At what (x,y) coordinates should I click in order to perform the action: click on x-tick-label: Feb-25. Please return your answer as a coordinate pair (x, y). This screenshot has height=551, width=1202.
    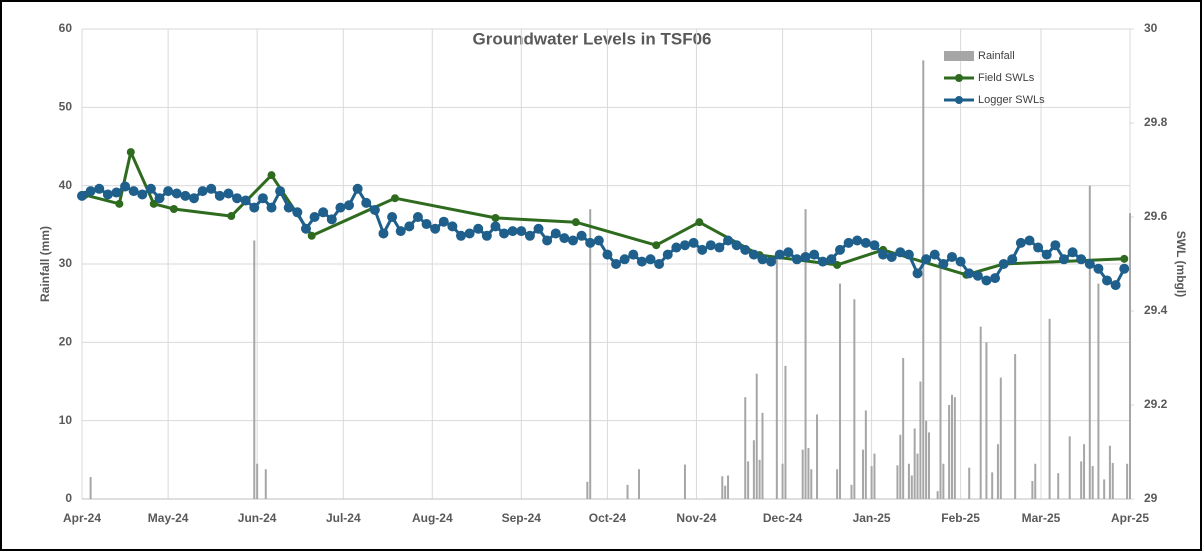
    Looking at the image, I should click on (960, 518).